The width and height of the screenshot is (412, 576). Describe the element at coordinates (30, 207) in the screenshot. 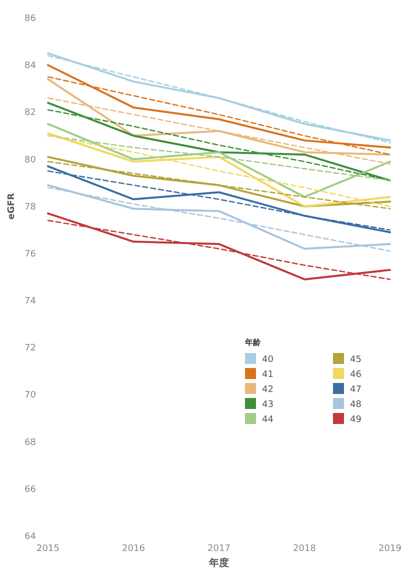

I see `y-tick-label: 78` at that location.